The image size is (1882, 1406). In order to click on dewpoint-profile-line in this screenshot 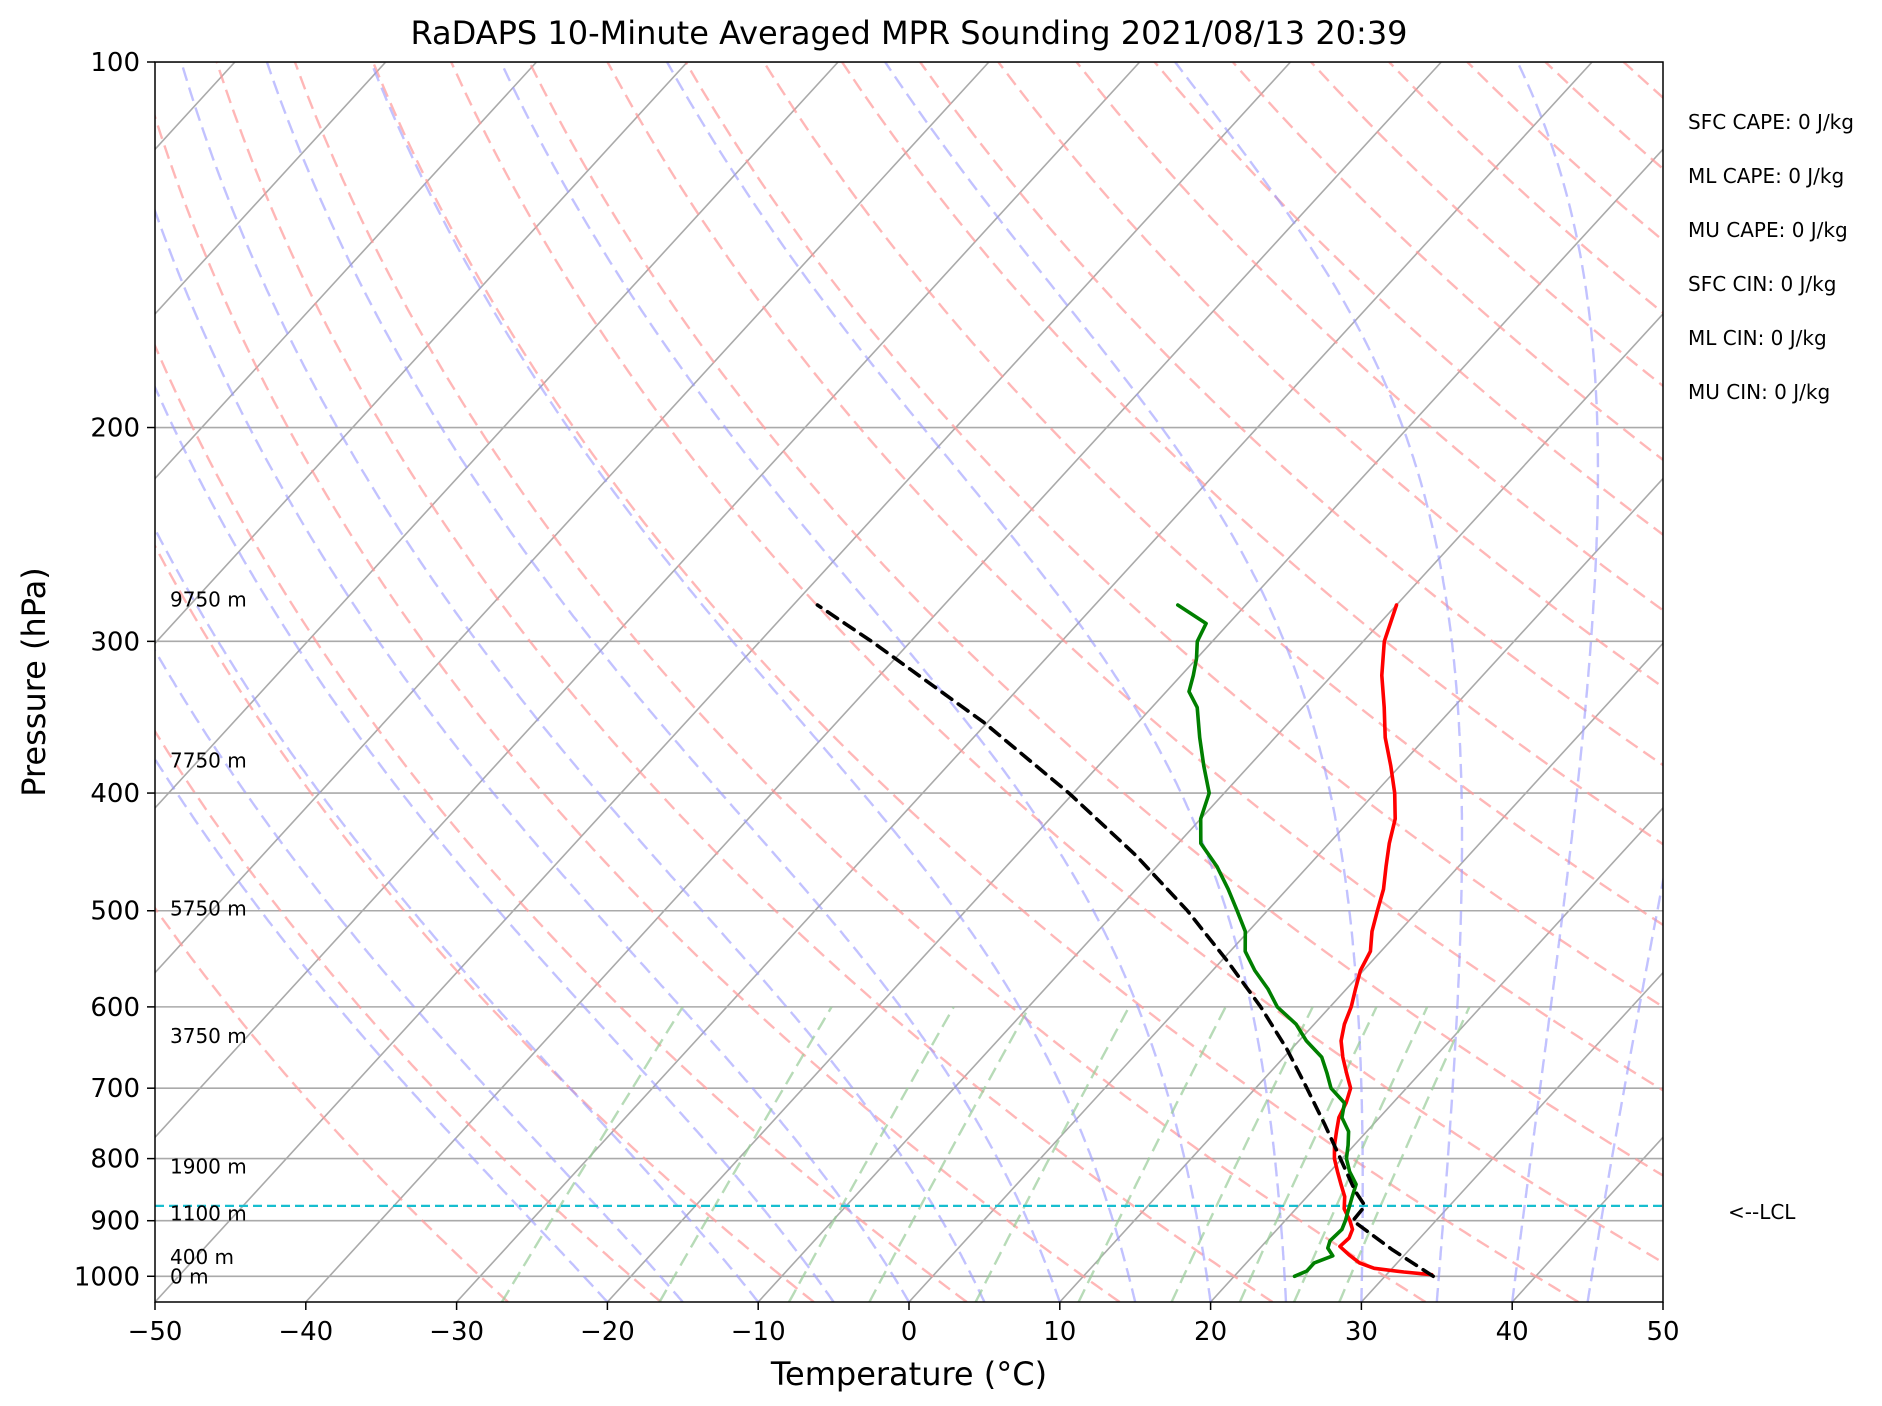, I will do `click(1267, 941)`.